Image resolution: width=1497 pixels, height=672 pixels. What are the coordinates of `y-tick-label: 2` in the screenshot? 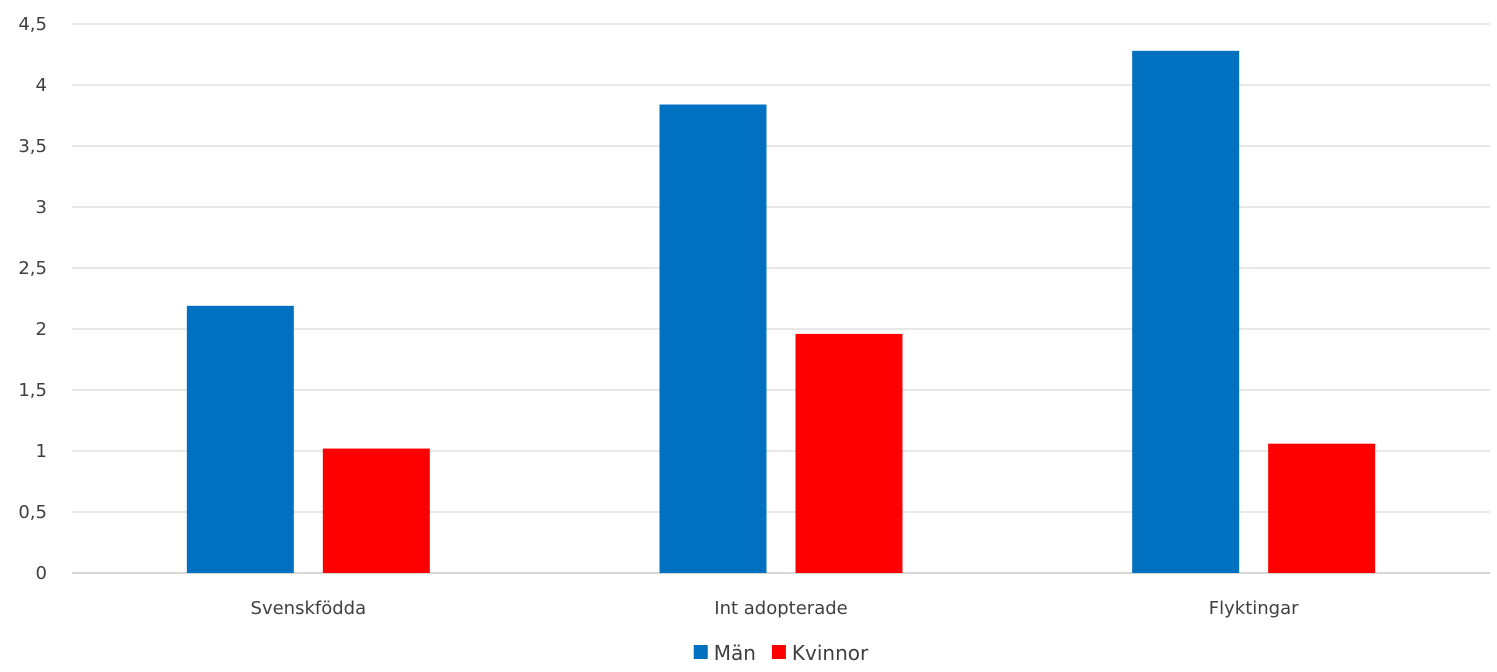 It's located at (41, 329).